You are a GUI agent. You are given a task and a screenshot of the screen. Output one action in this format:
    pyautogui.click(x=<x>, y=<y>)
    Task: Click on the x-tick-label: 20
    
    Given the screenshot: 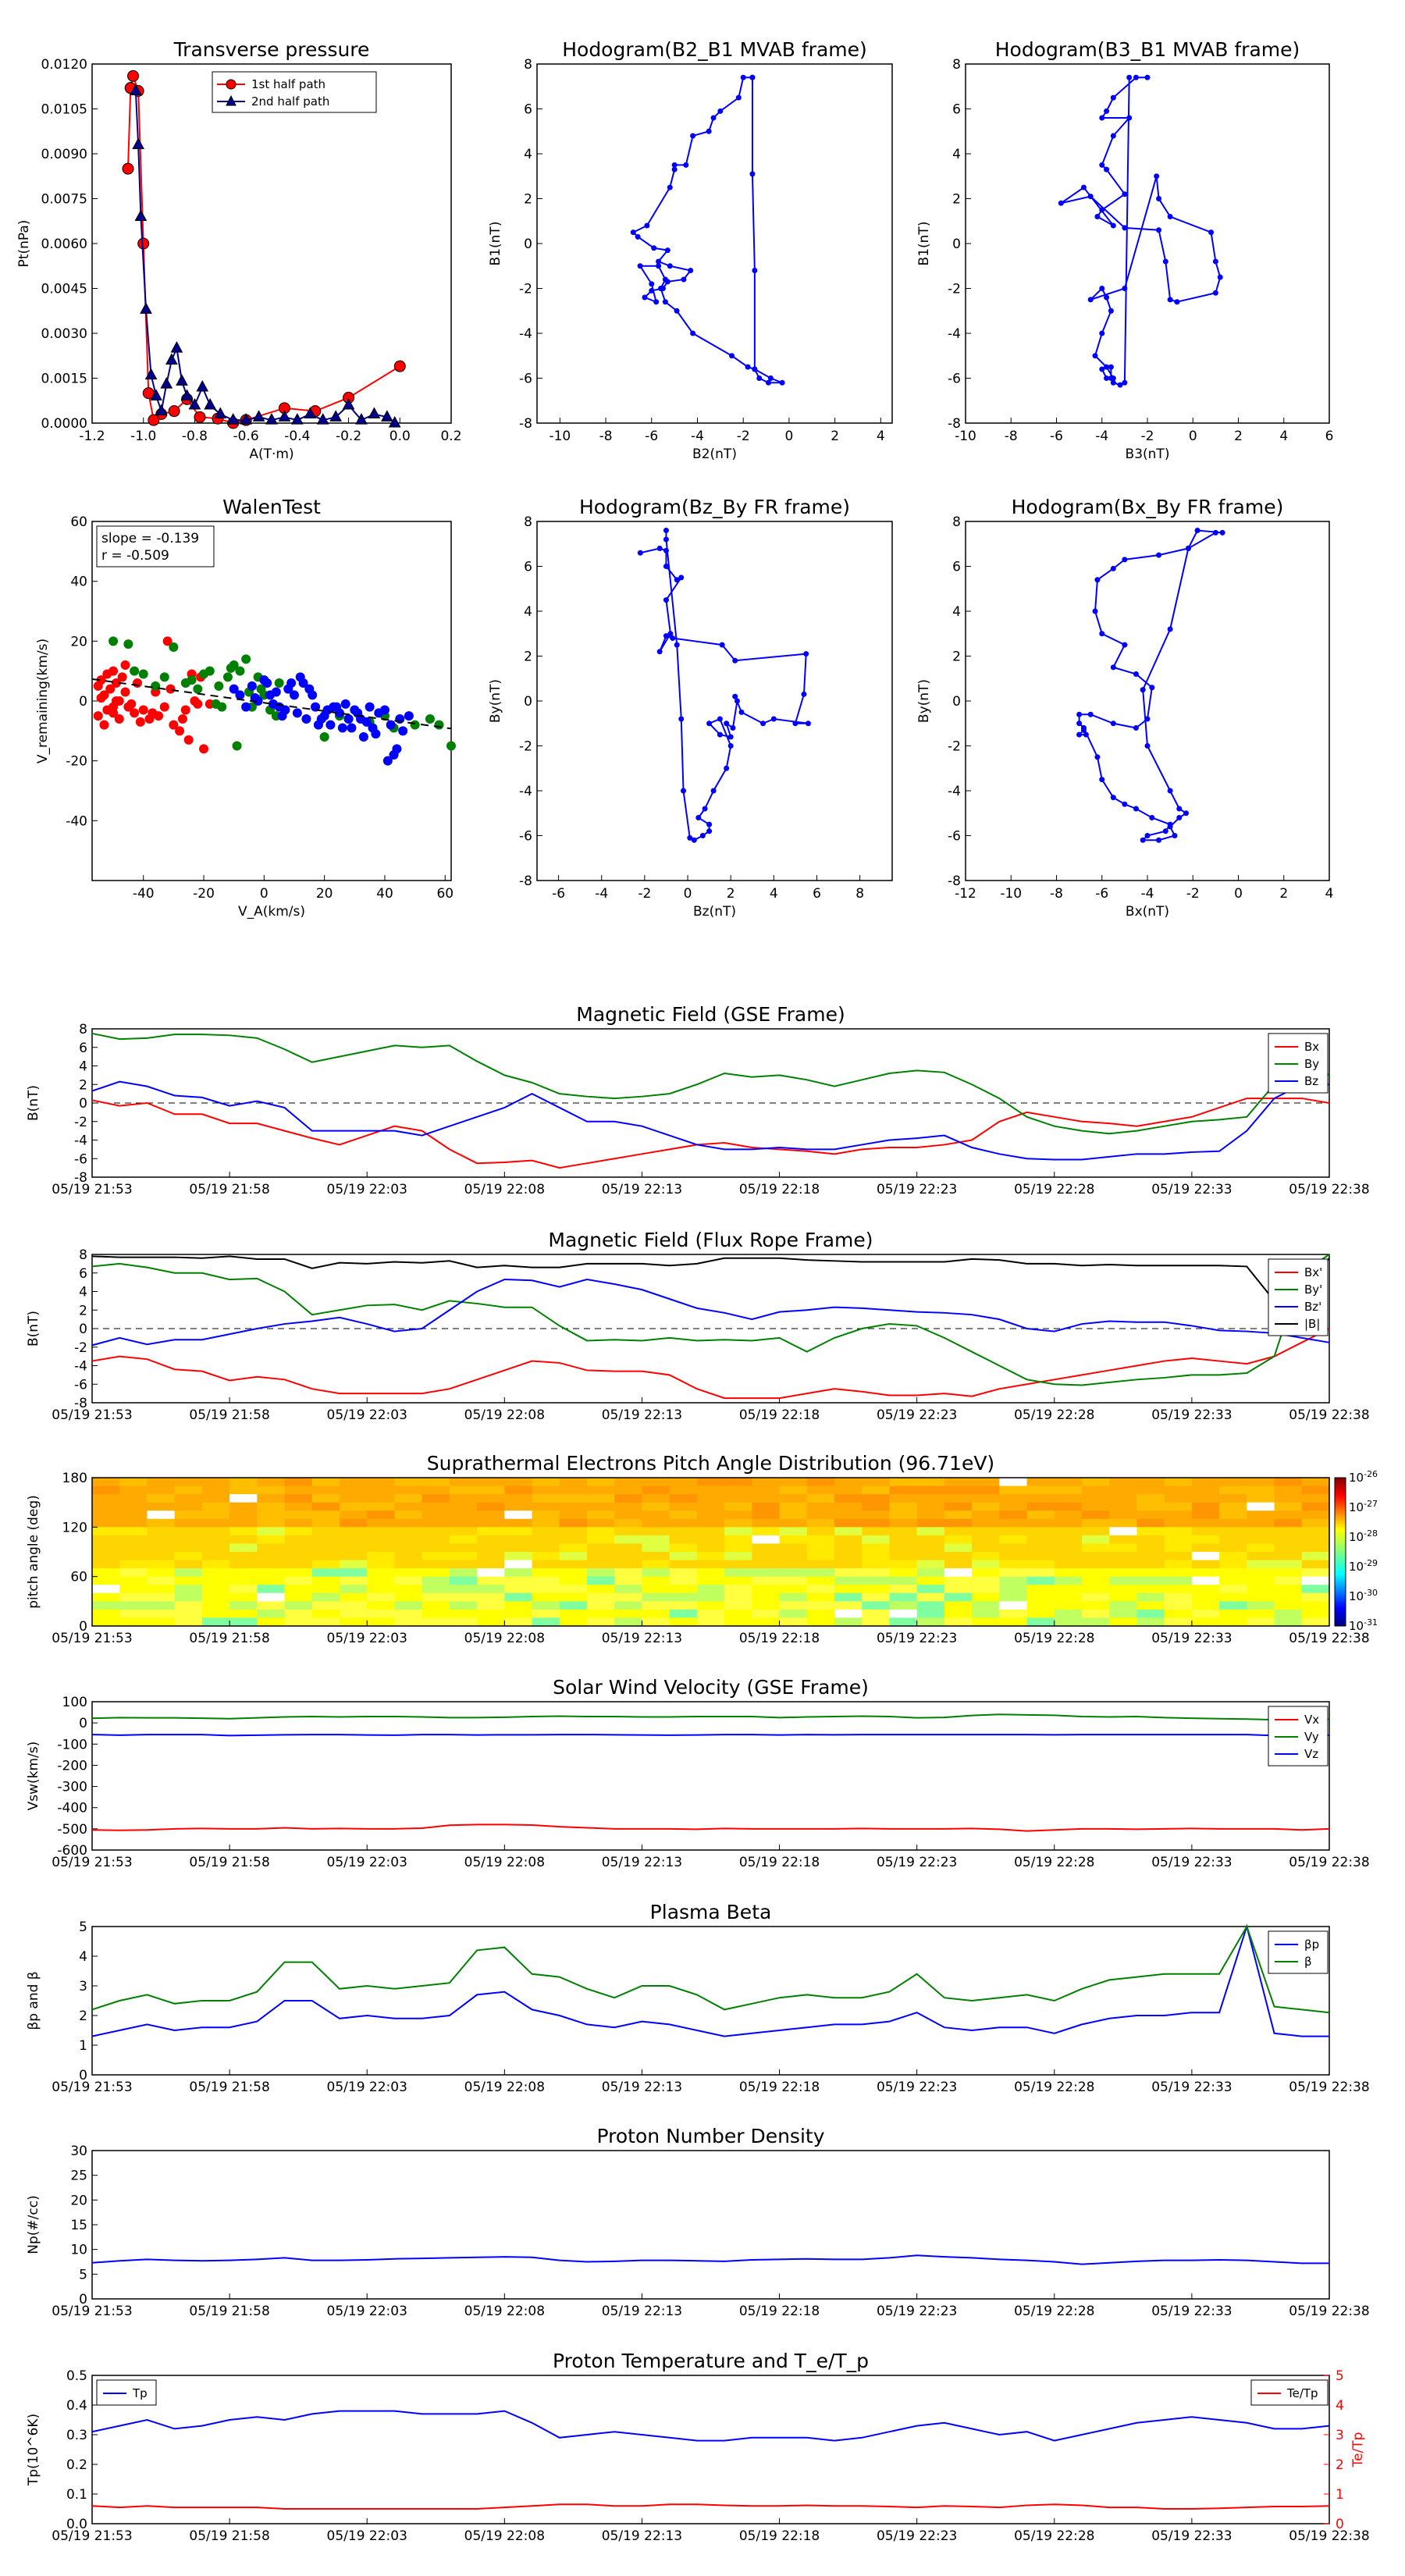 What is the action you would take?
    pyautogui.click(x=324, y=894)
    